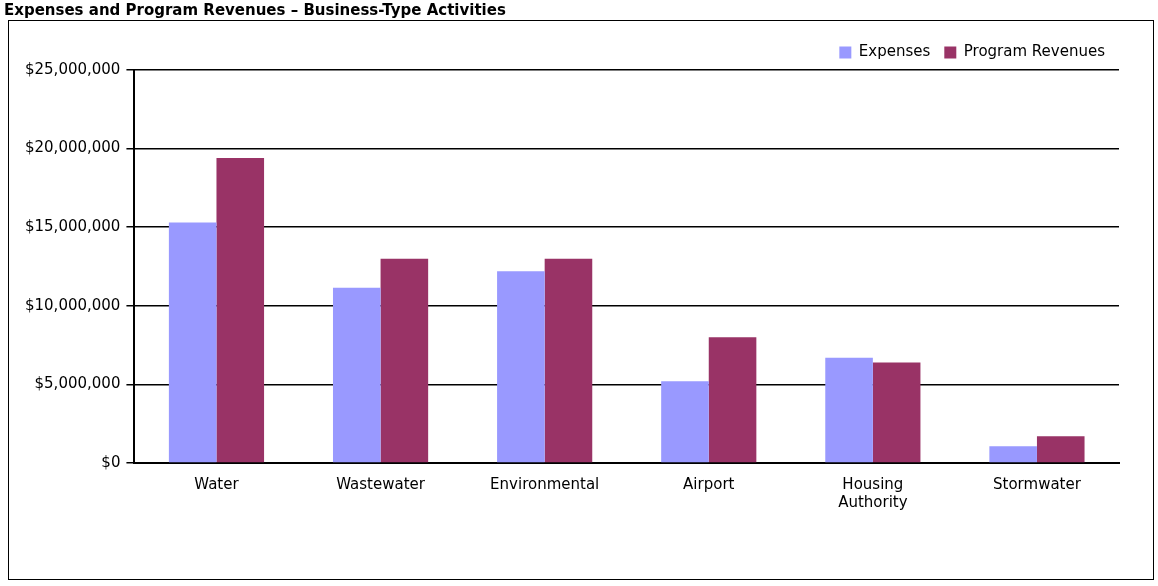  What do you see at coordinates (709, 483) in the screenshot?
I see `x-tick-label: Airport` at bounding box center [709, 483].